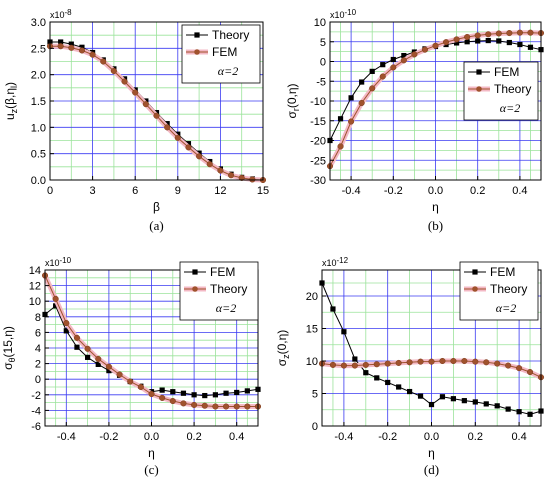  What do you see at coordinates (351, 191) in the screenshot?
I see `x-tick-label: -0.4` at bounding box center [351, 191].